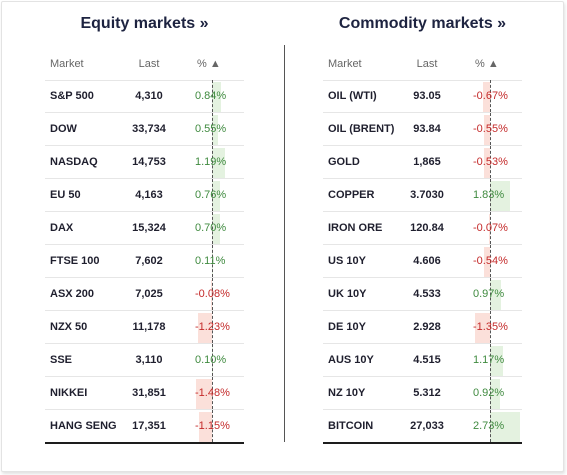 The image size is (567, 475). Describe the element at coordinates (211, 129) in the screenshot. I see `pct-change: 0.55%` at that location.